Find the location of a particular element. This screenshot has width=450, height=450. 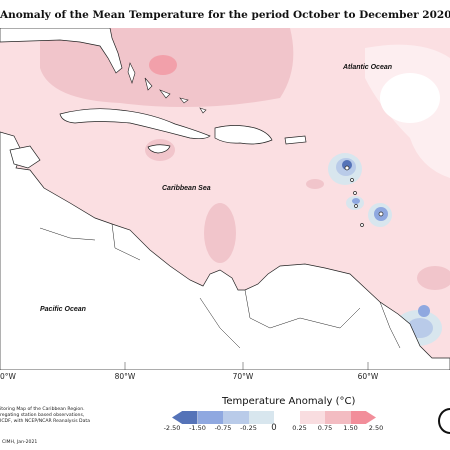

logo-icon is located at coordinates (444, 421).